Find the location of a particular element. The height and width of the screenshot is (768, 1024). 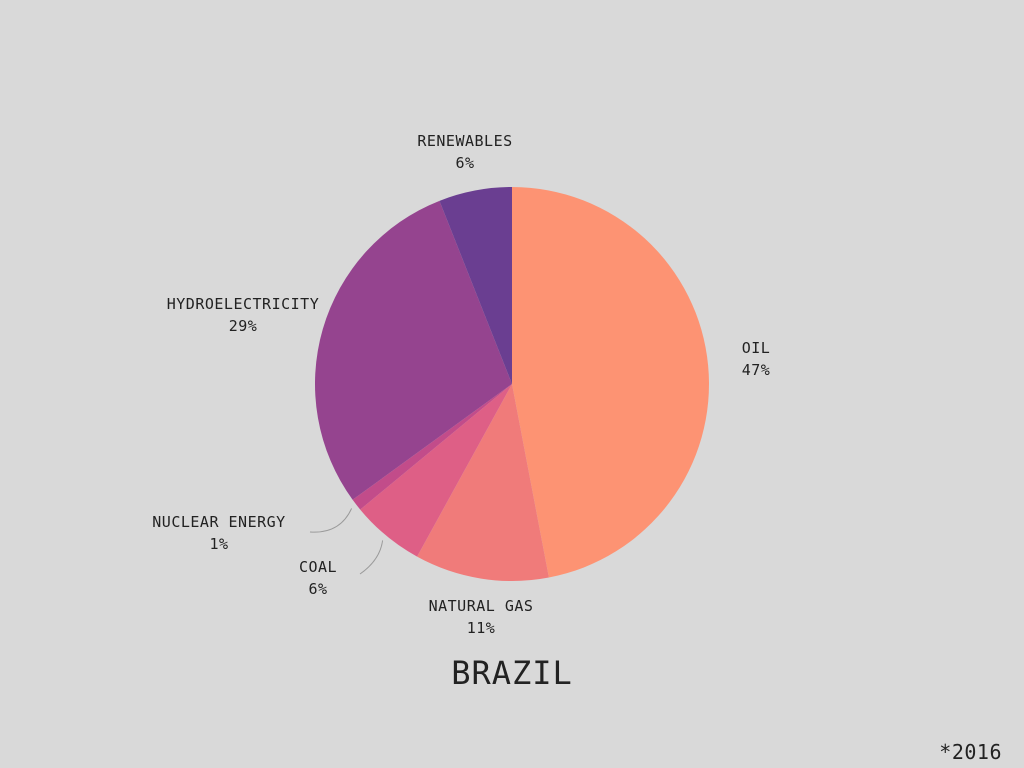

slice-label-oil: OIL 47% is located at coordinates (756, 359).